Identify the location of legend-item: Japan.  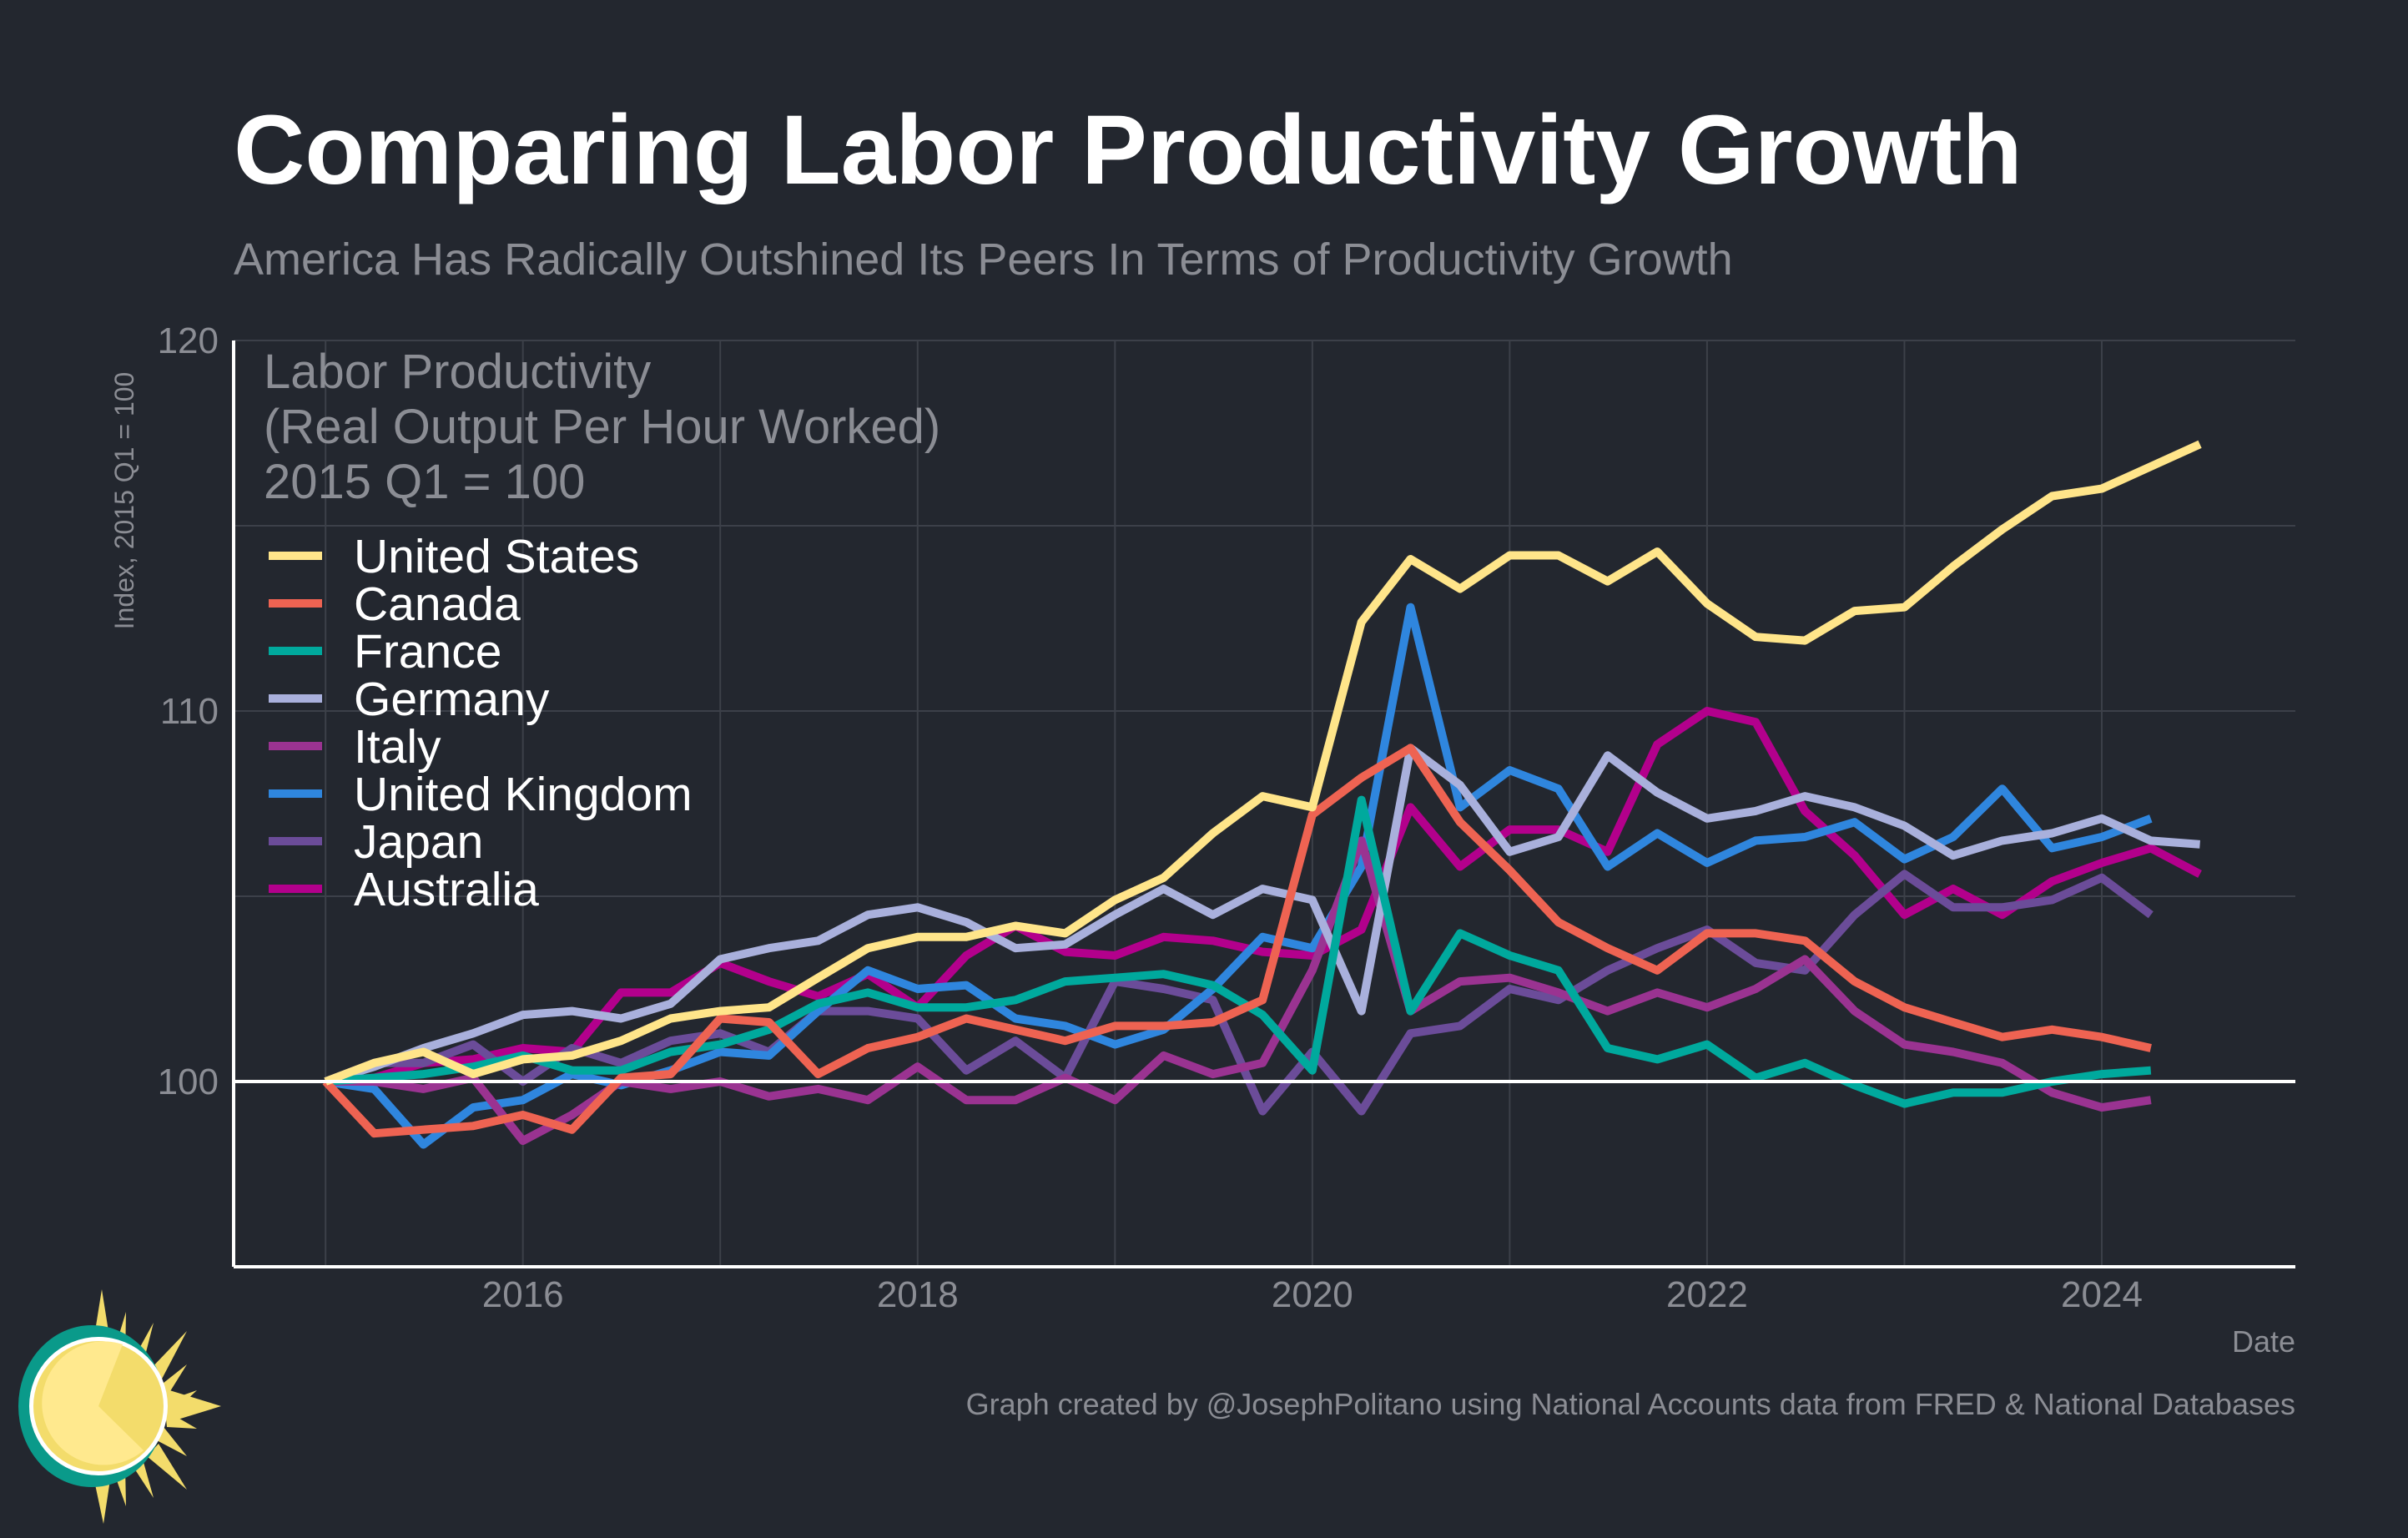
(376, 842).